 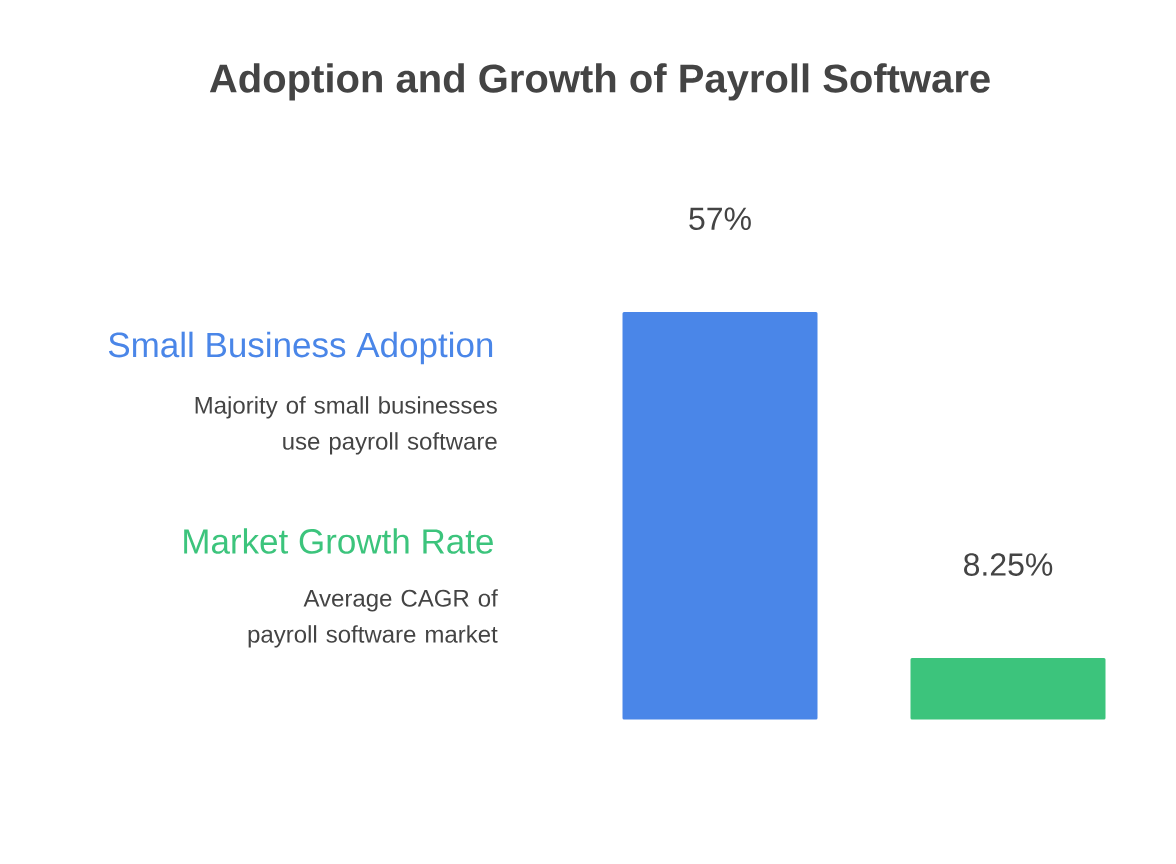 What do you see at coordinates (720, 219) in the screenshot?
I see `data-label: 57%` at bounding box center [720, 219].